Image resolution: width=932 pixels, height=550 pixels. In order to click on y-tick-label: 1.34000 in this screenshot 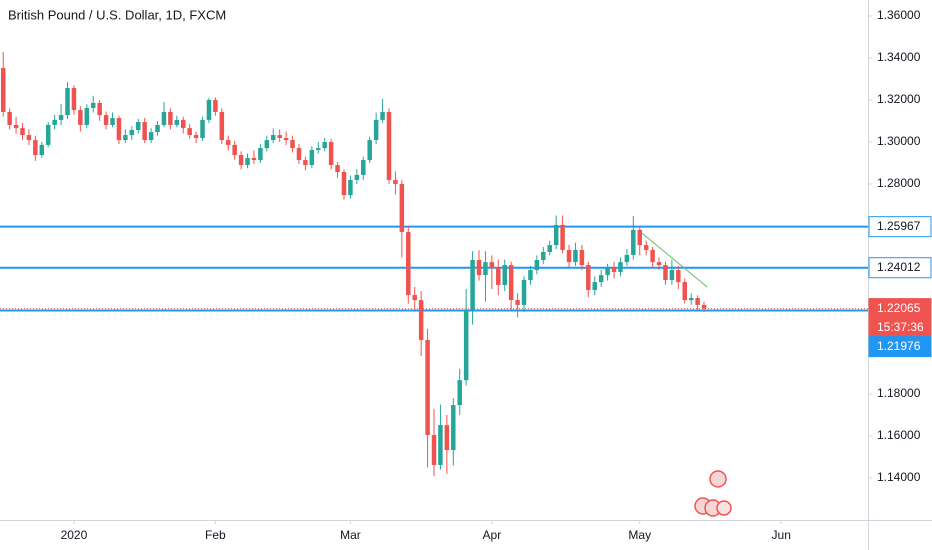, I will do `click(899, 57)`.